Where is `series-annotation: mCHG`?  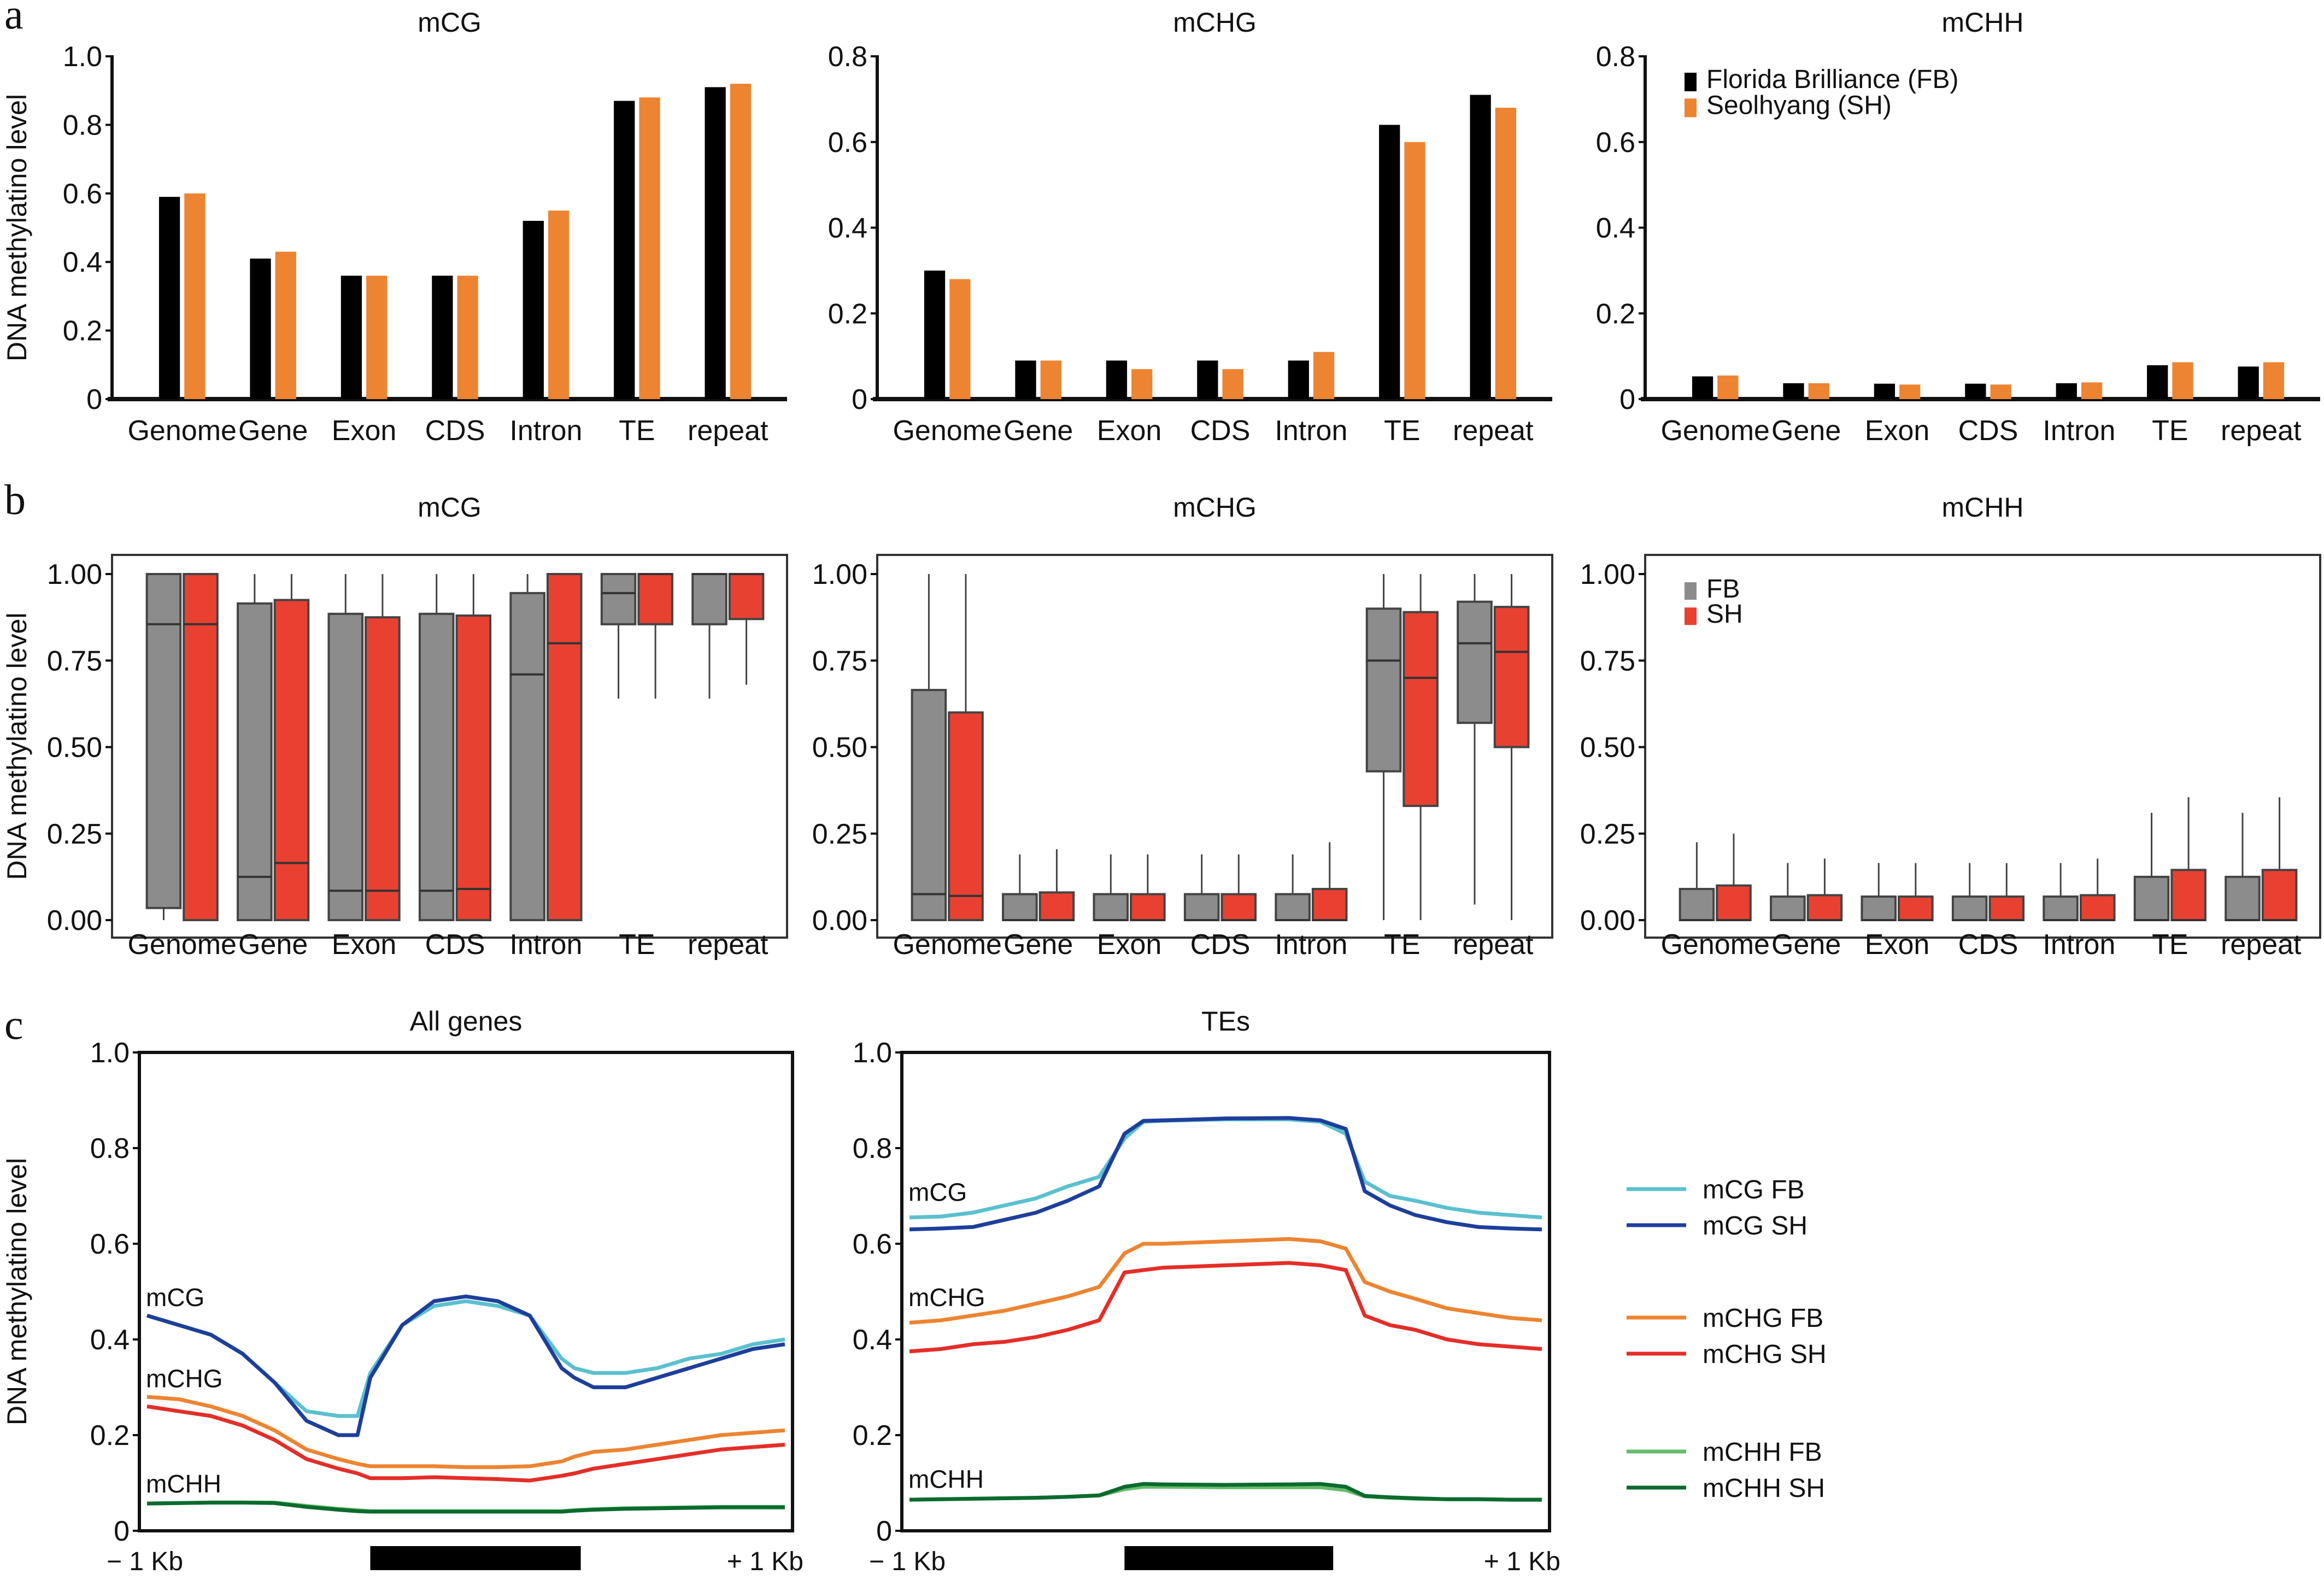 series-annotation: mCHG is located at coordinates (946, 1297).